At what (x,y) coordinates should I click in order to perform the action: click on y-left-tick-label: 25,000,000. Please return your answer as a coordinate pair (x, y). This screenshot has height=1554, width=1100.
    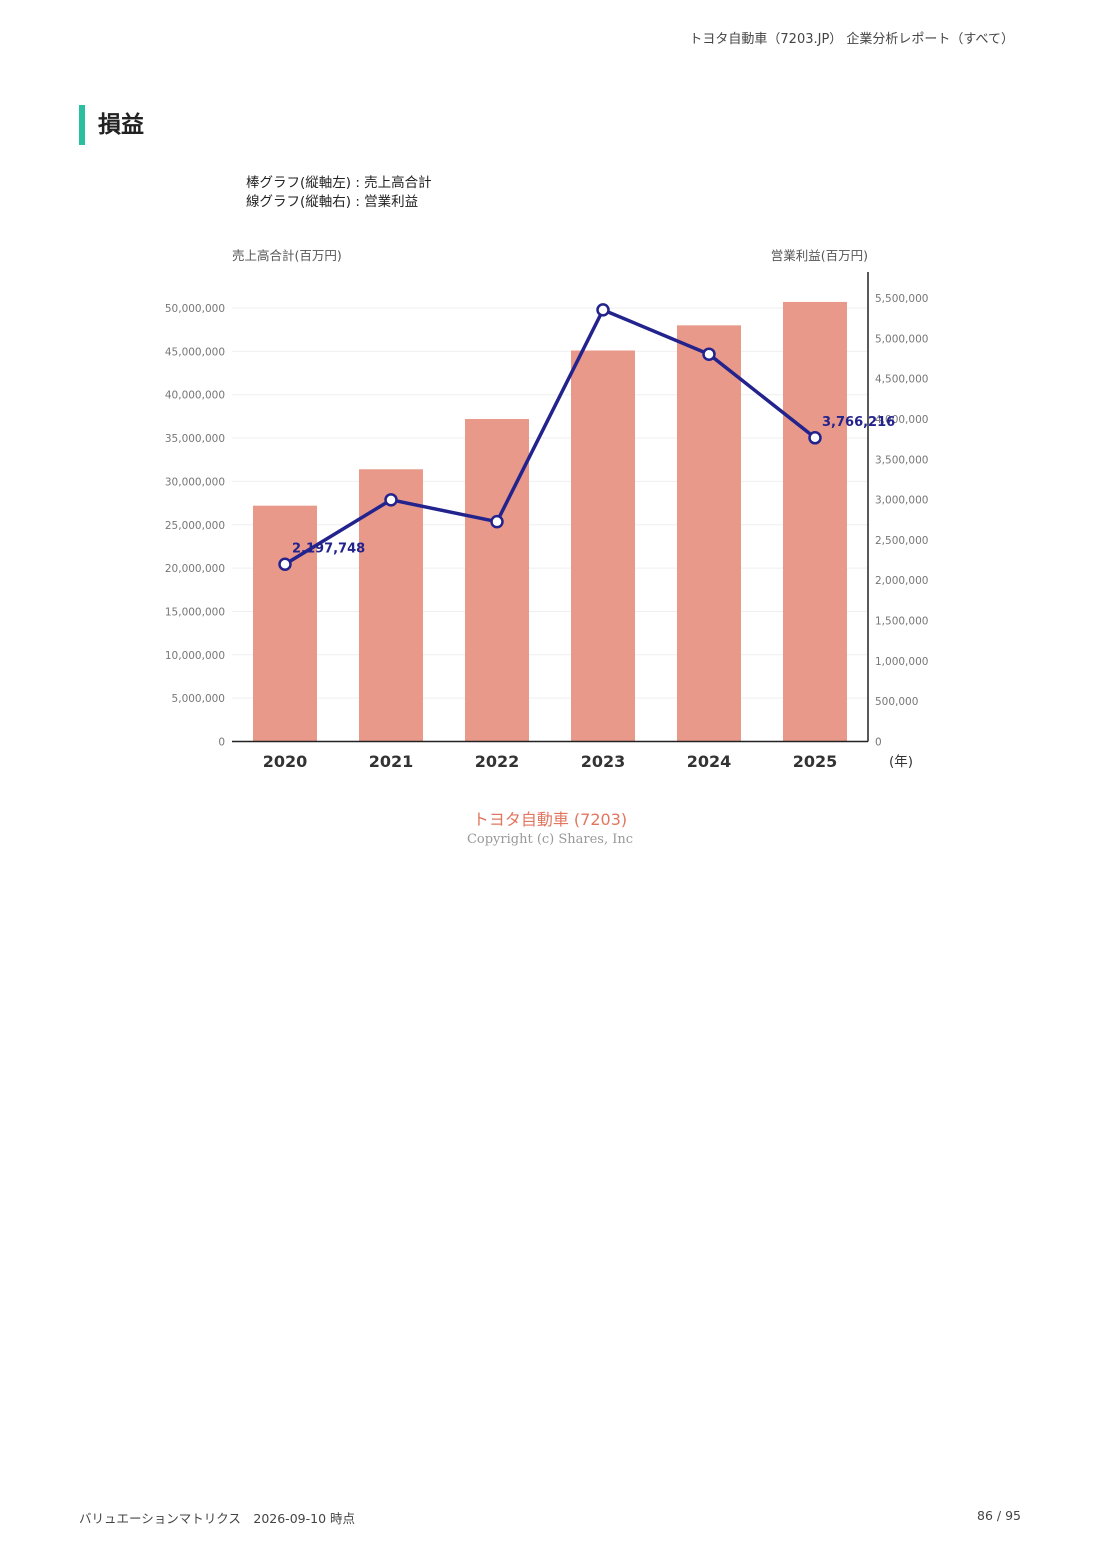
    Looking at the image, I should click on (195, 526).